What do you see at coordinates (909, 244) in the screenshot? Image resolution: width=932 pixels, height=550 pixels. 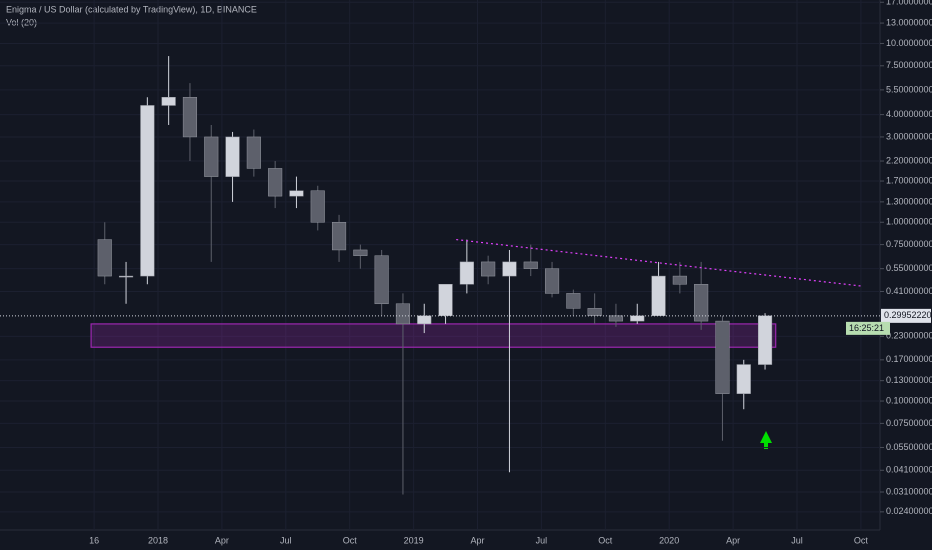 I see `y-tick-label: 0.75000000` at bounding box center [909, 244].